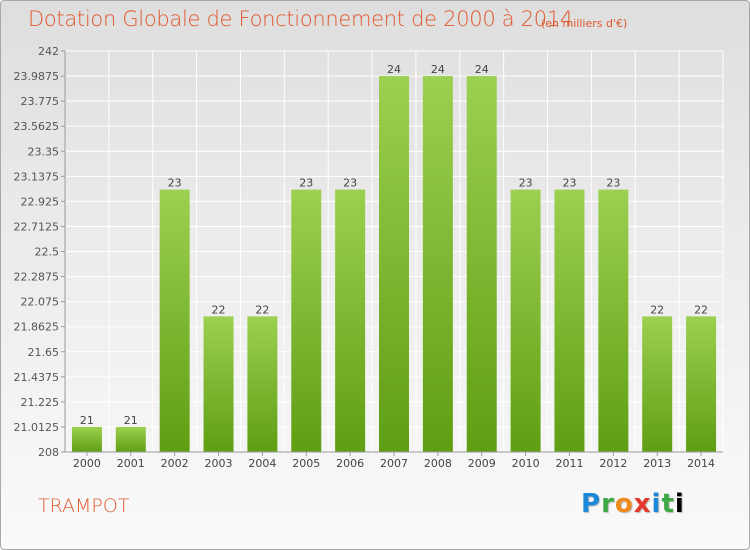 The image size is (750, 550). What do you see at coordinates (350, 321) in the screenshot?
I see `bar-2006` at bounding box center [350, 321].